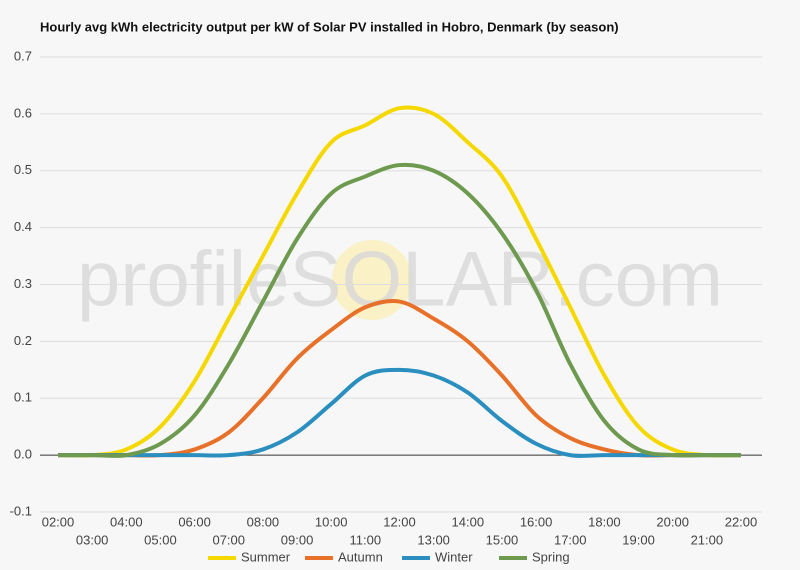 This screenshot has width=800, height=570. Describe the element at coordinates (399, 521) in the screenshot. I see `x-tick-label: 12:00` at that location.